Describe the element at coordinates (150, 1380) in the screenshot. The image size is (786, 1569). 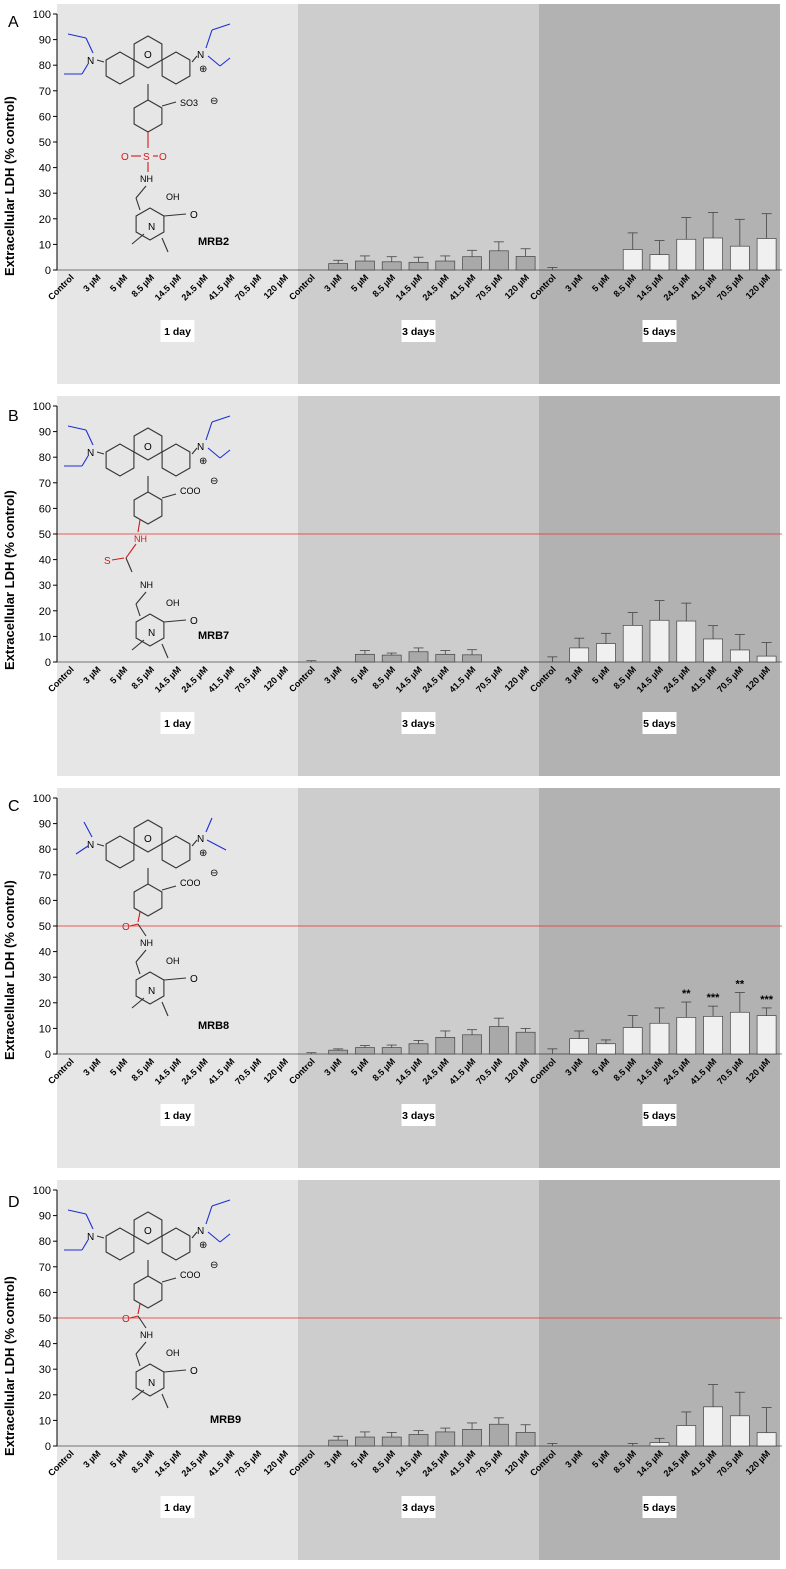
I see `pyridinone-ring` at that location.